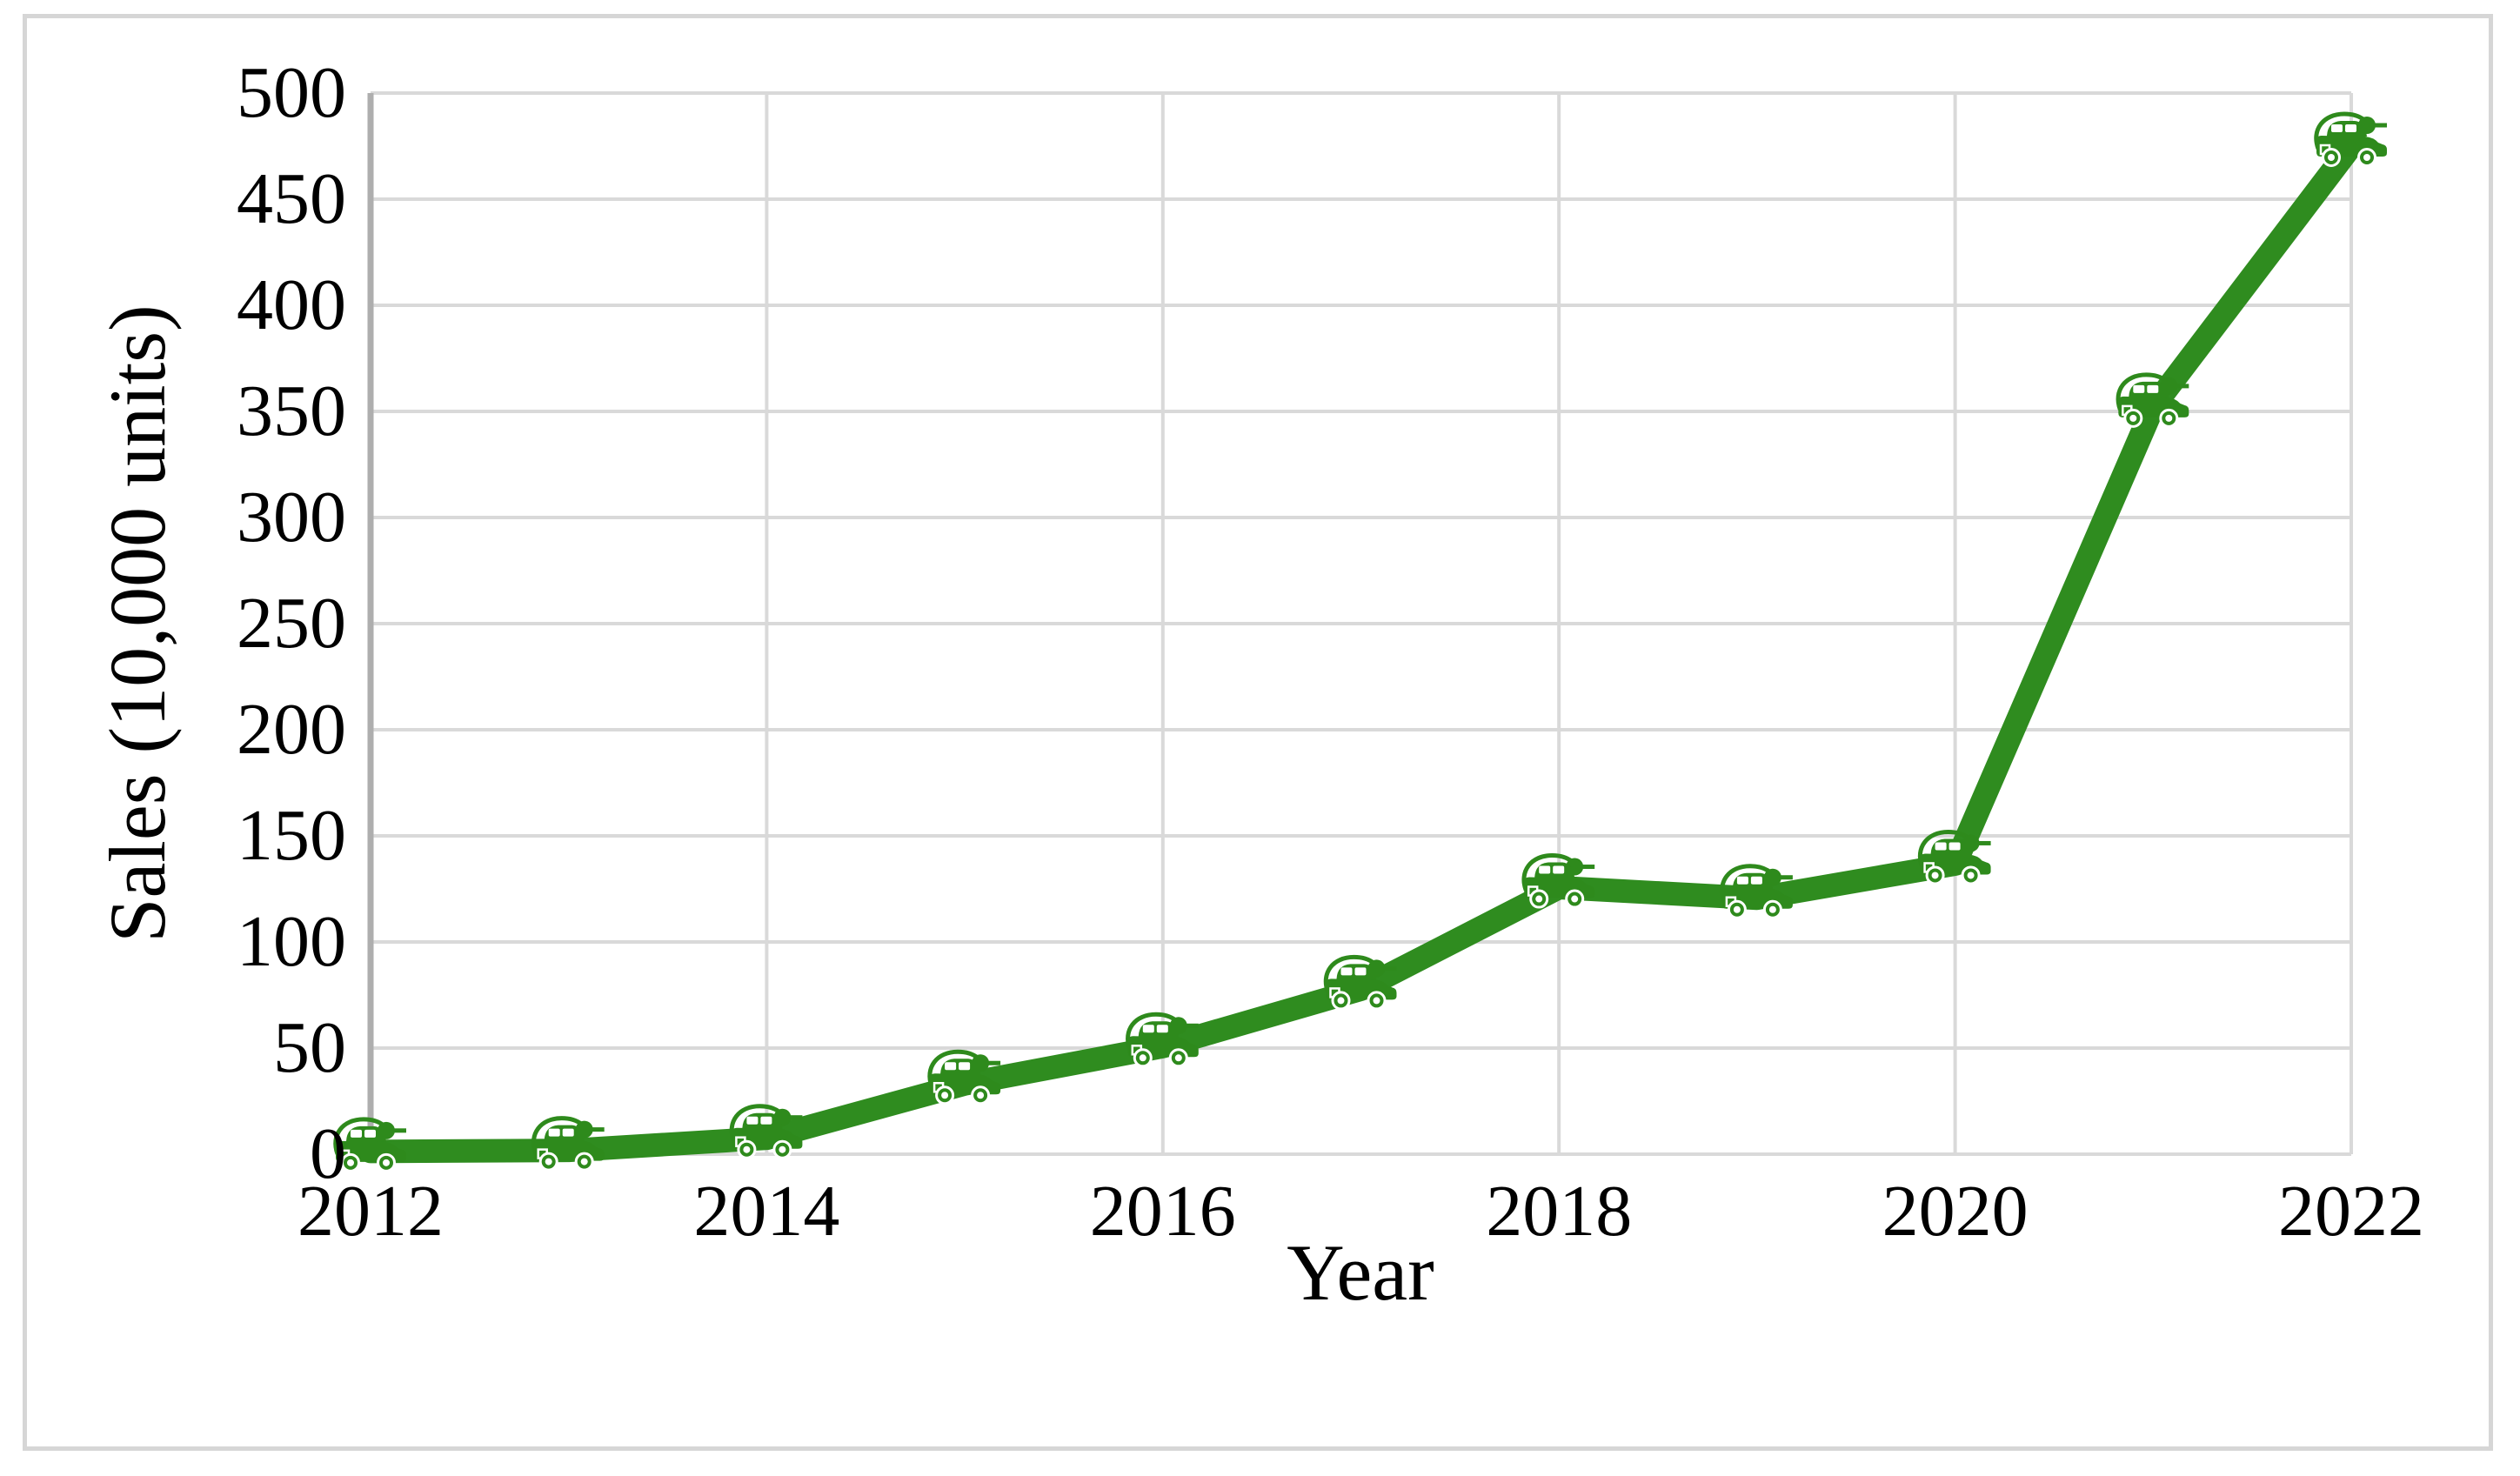  What do you see at coordinates (1559, 1211) in the screenshot?
I see `x-tick-label: 2018` at bounding box center [1559, 1211].